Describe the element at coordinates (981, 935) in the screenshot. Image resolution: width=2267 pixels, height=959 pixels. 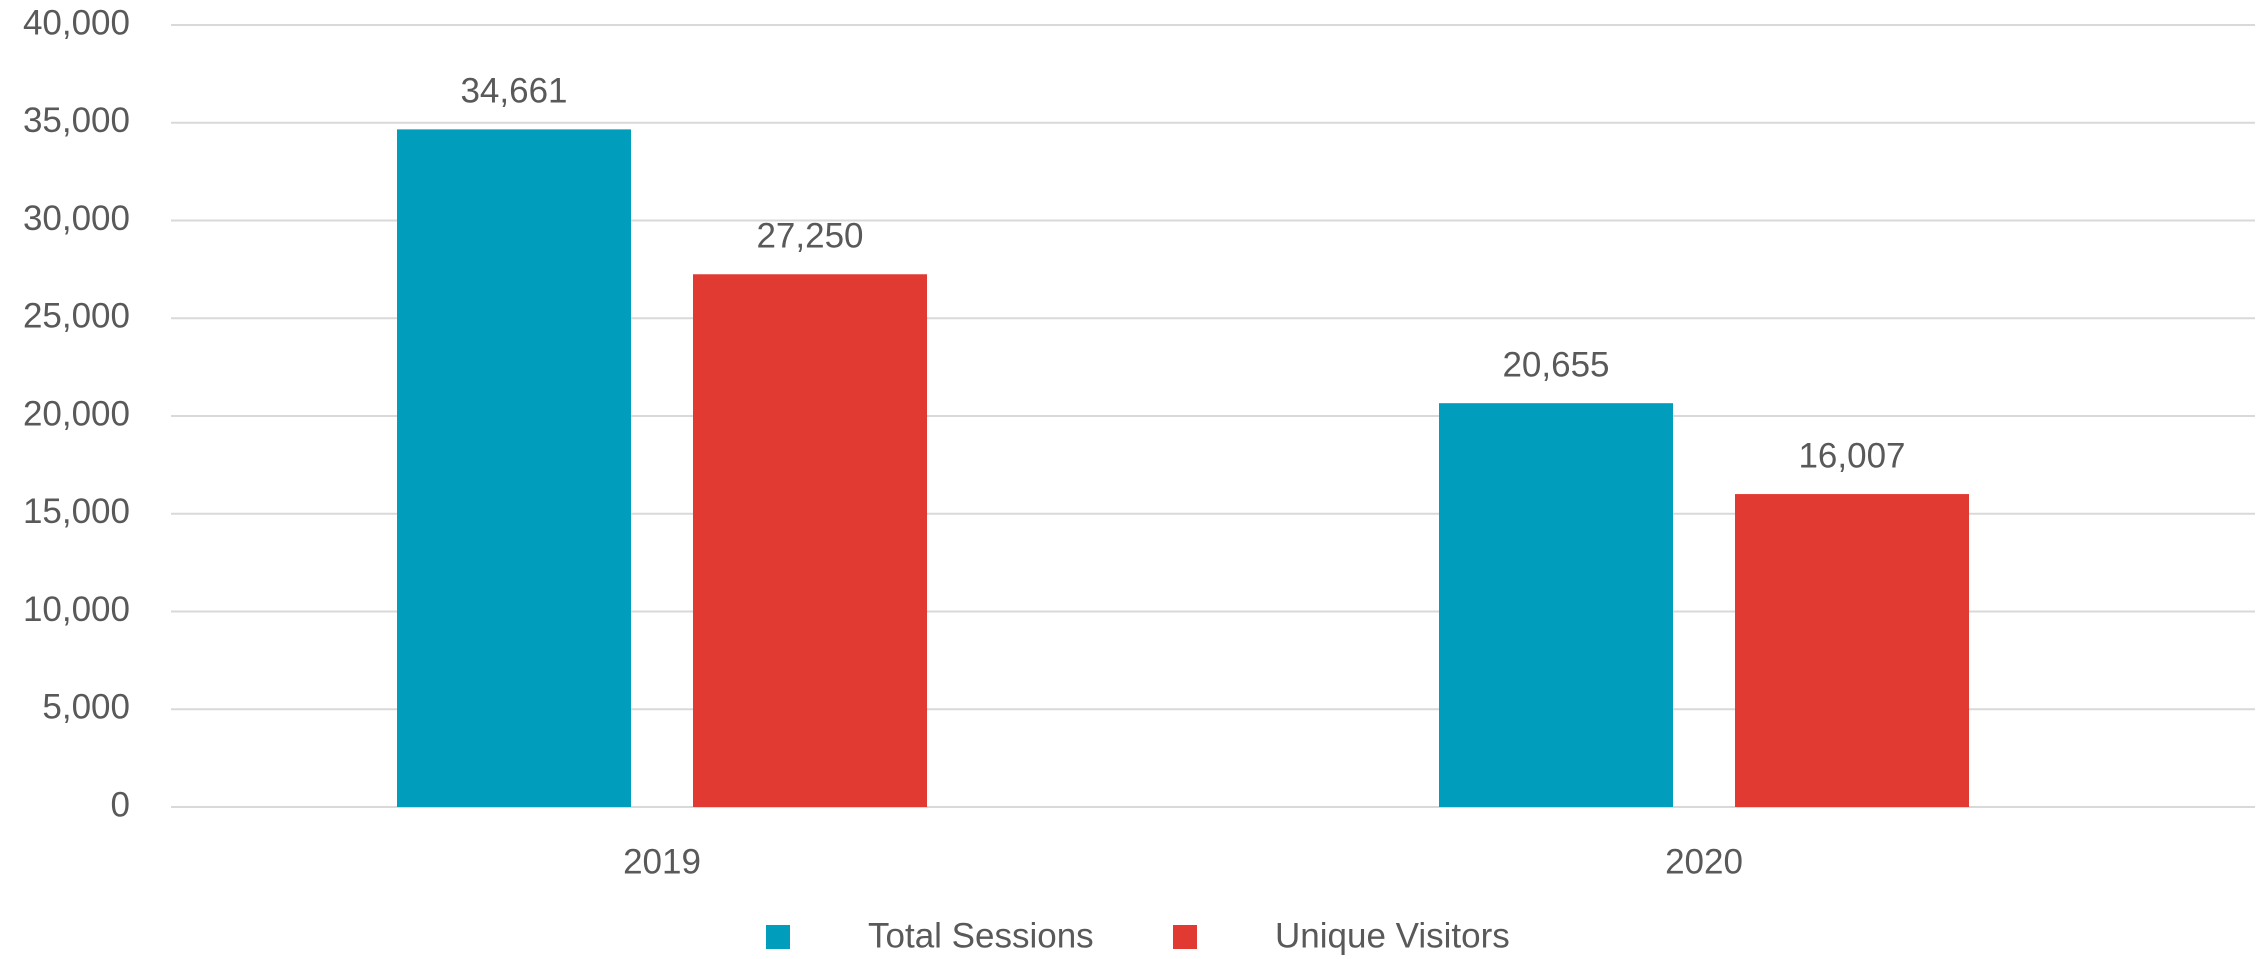
I see `legend-label: Total Sessions` at that location.